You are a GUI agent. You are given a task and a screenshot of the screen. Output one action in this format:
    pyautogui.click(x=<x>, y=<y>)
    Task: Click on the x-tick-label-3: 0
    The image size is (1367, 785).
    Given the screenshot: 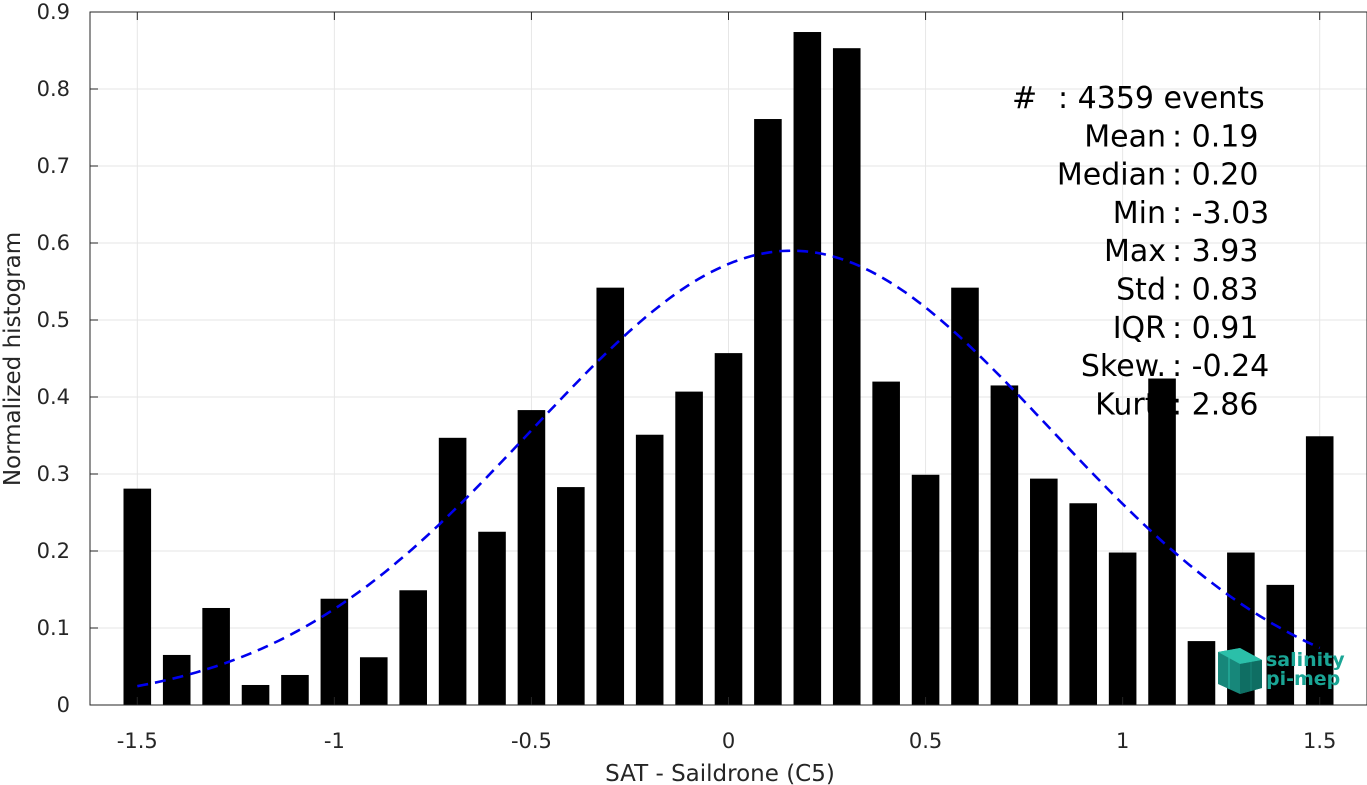 What is the action you would take?
    pyautogui.click(x=728, y=741)
    